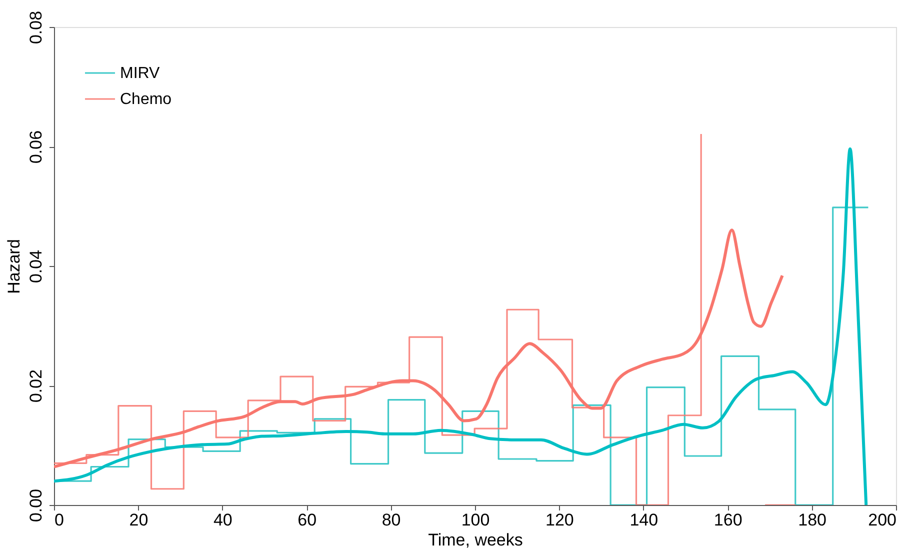 The width and height of the screenshot is (912, 553). What do you see at coordinates (812, 520) in the screenshot?
I see `x-tick-label: 180` at bounding box center [812, 520].